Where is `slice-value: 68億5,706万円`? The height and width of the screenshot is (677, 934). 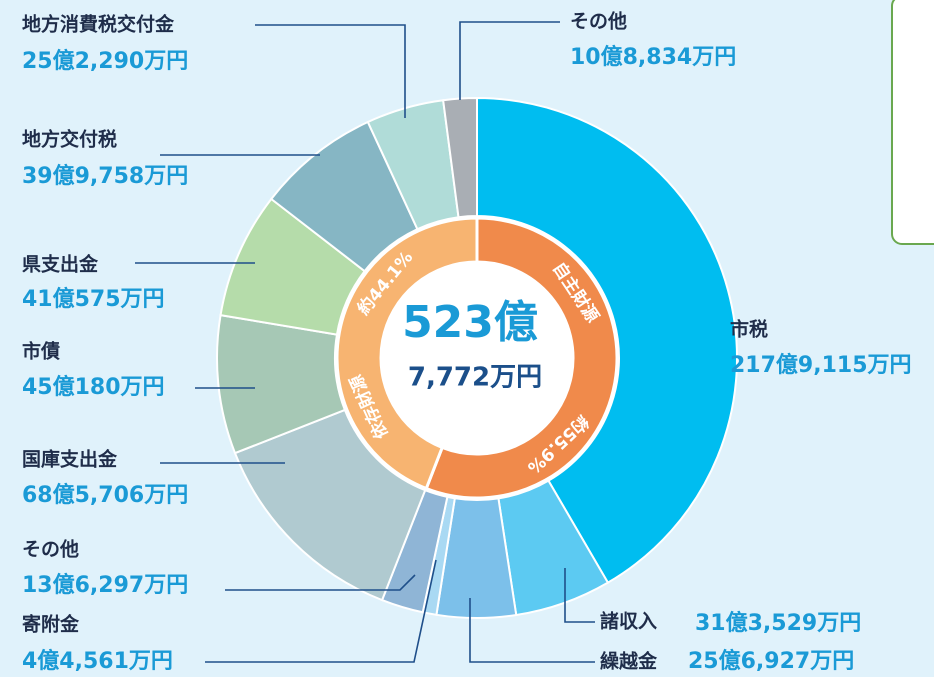
slice-value: 68億5,706万円 is located at coordinates (105, 495).